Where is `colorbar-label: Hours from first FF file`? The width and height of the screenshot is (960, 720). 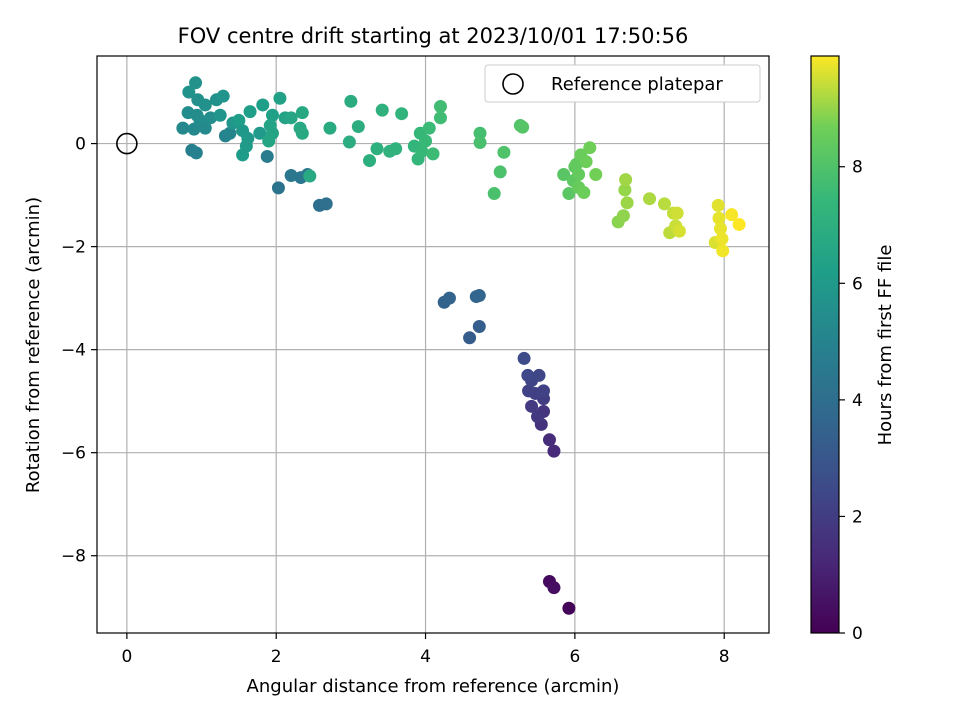
colorbar-label: Hours from first FF file is located at coordinates (885, 345).